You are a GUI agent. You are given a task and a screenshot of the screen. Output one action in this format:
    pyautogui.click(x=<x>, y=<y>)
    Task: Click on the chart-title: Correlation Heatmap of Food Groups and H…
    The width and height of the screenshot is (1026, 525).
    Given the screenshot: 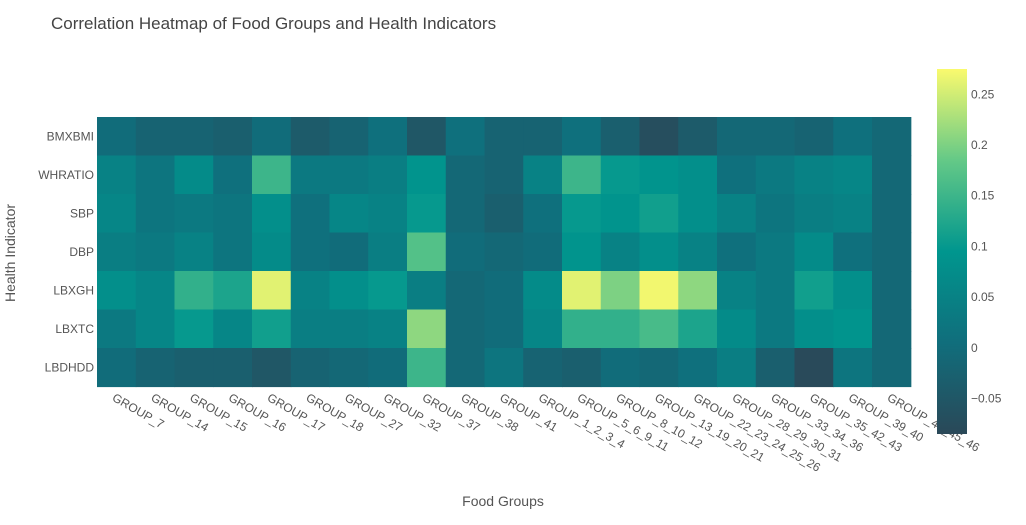 What is the action you would take?
    pyautogui.click(x=273, y=23)
    